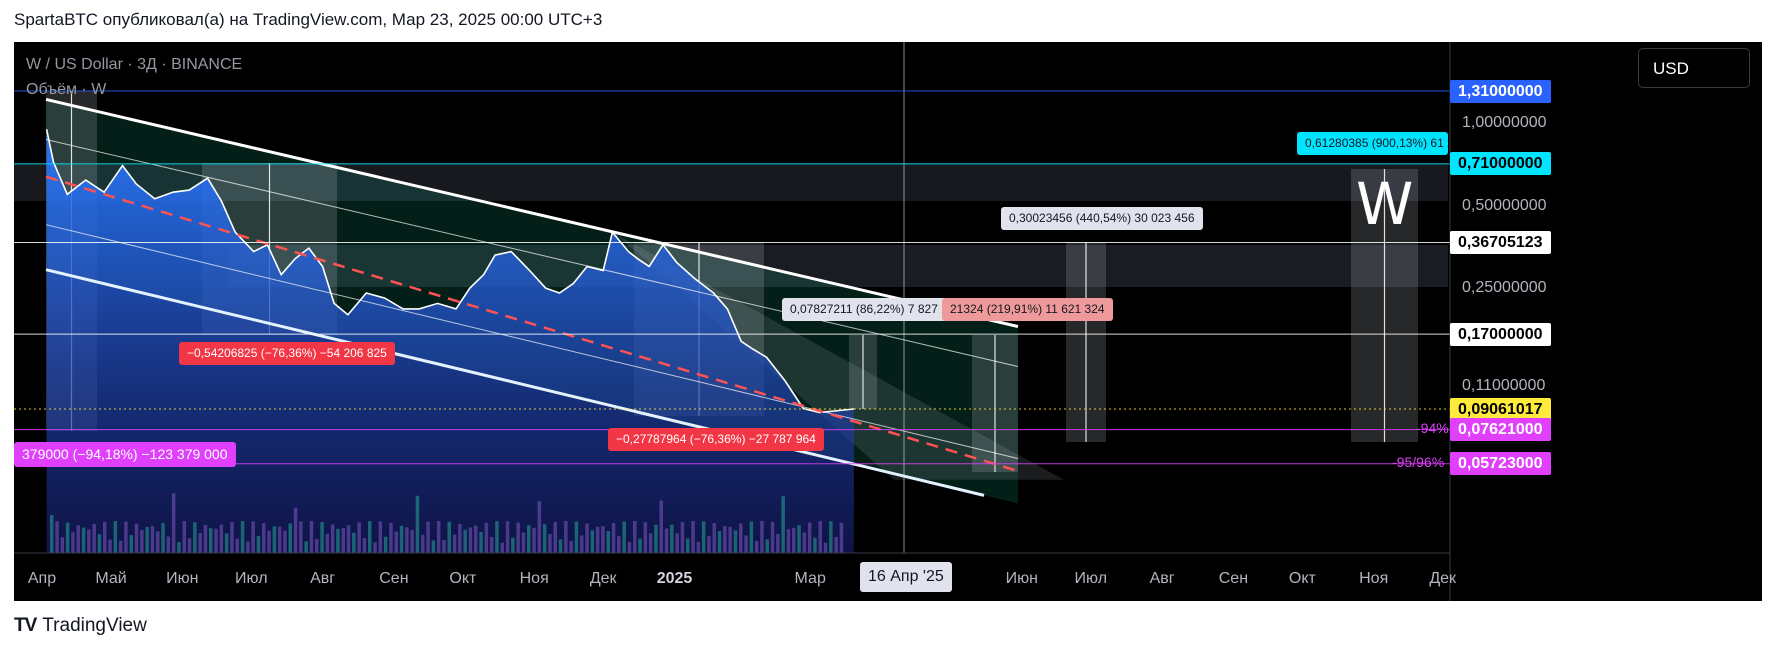 Image resolution: width=1776 pixels, height=655 pixels. I want to click on measurement-label: 0,07827211 (86,22%) 7 827 211, so click(875, 309).